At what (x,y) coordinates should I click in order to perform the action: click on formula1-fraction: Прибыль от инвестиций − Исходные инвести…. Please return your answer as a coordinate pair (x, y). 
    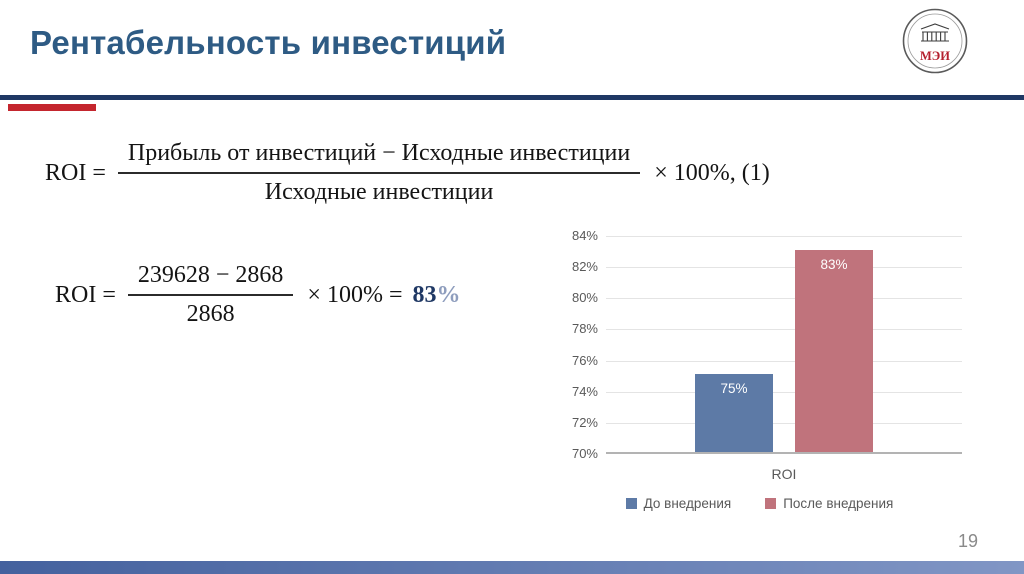
    Looking at the image, I should click on (379, 173).